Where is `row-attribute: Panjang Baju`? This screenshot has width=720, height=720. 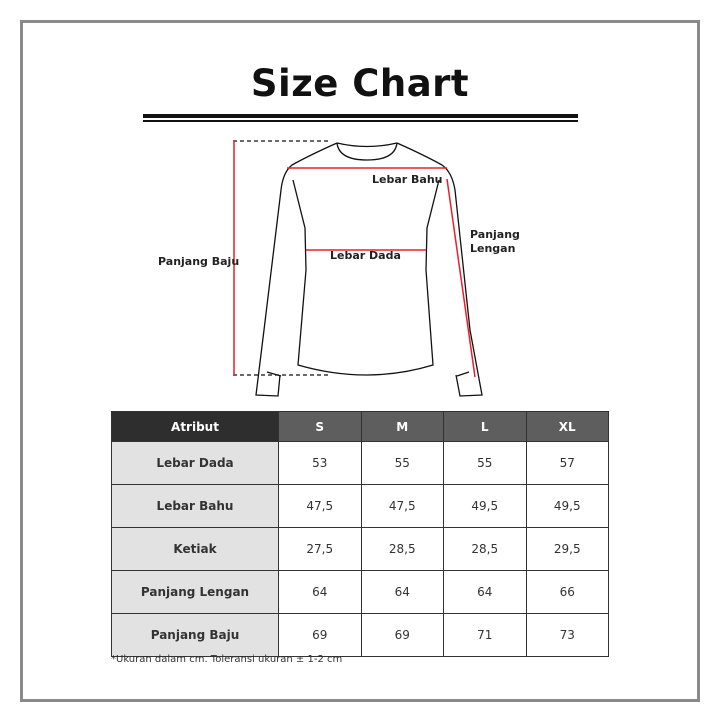 row-attribute: Panjang Baju is located at coordinates (195, 635).